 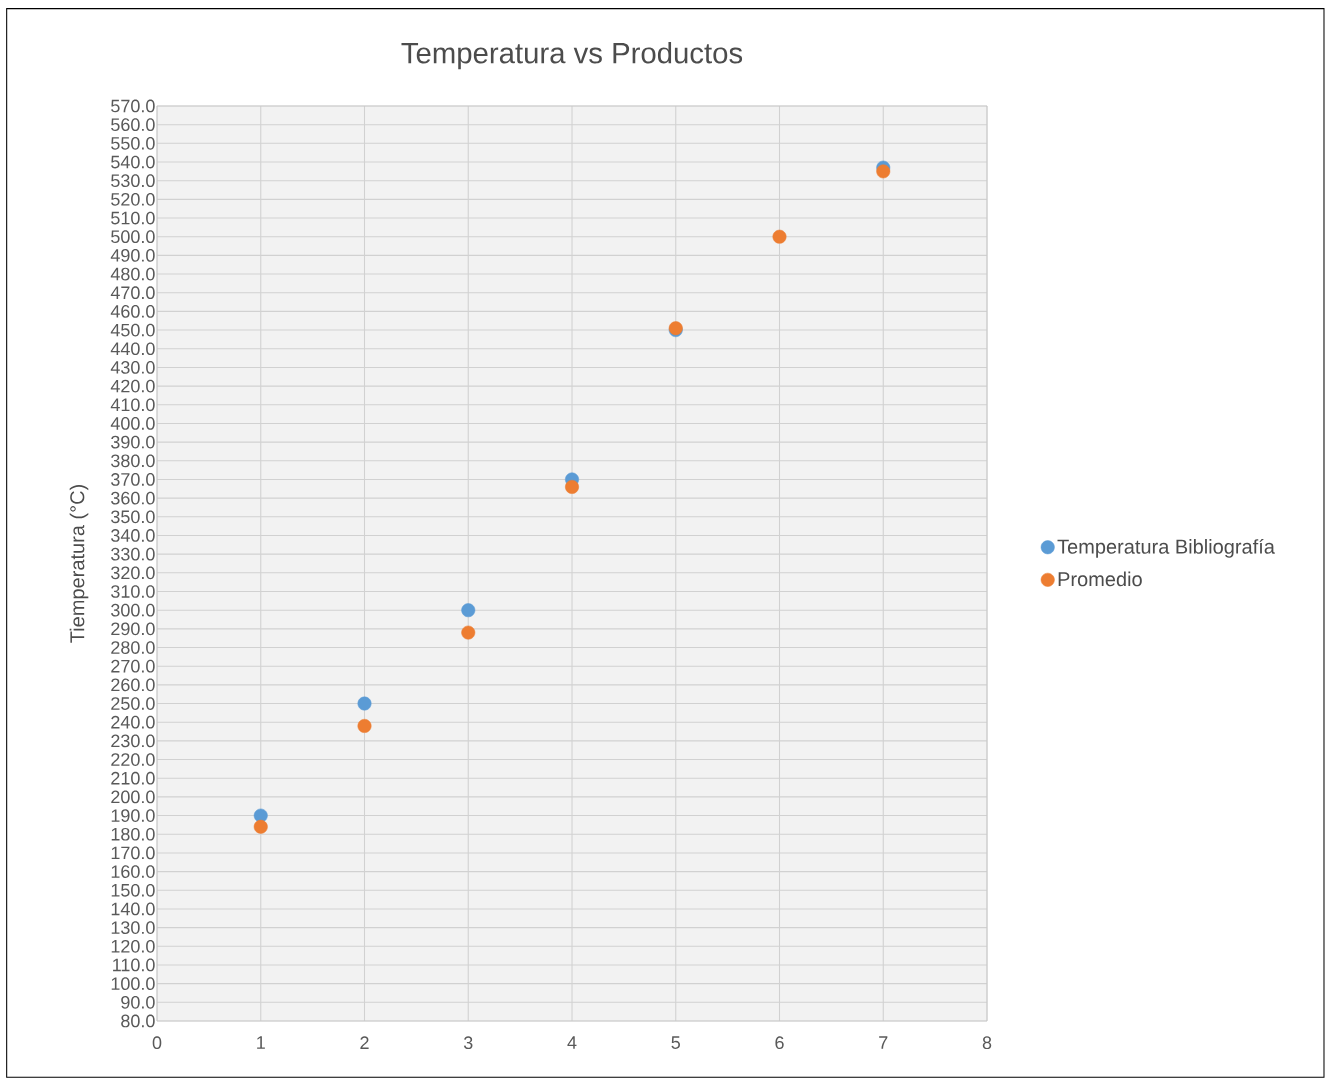 I want to click on y-tick-label: 250.0, so click(x=133, y=703).